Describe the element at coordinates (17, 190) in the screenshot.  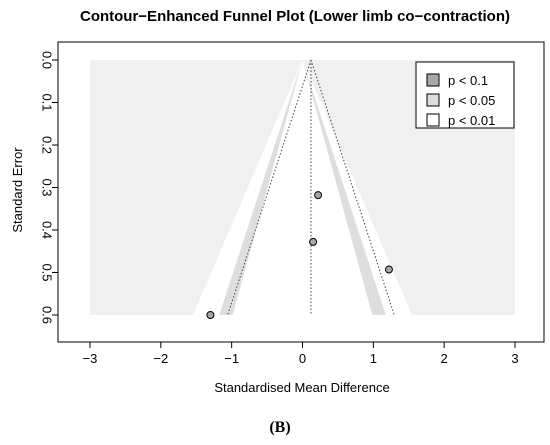
I see `y-axis-label: Standard Error` at that location.